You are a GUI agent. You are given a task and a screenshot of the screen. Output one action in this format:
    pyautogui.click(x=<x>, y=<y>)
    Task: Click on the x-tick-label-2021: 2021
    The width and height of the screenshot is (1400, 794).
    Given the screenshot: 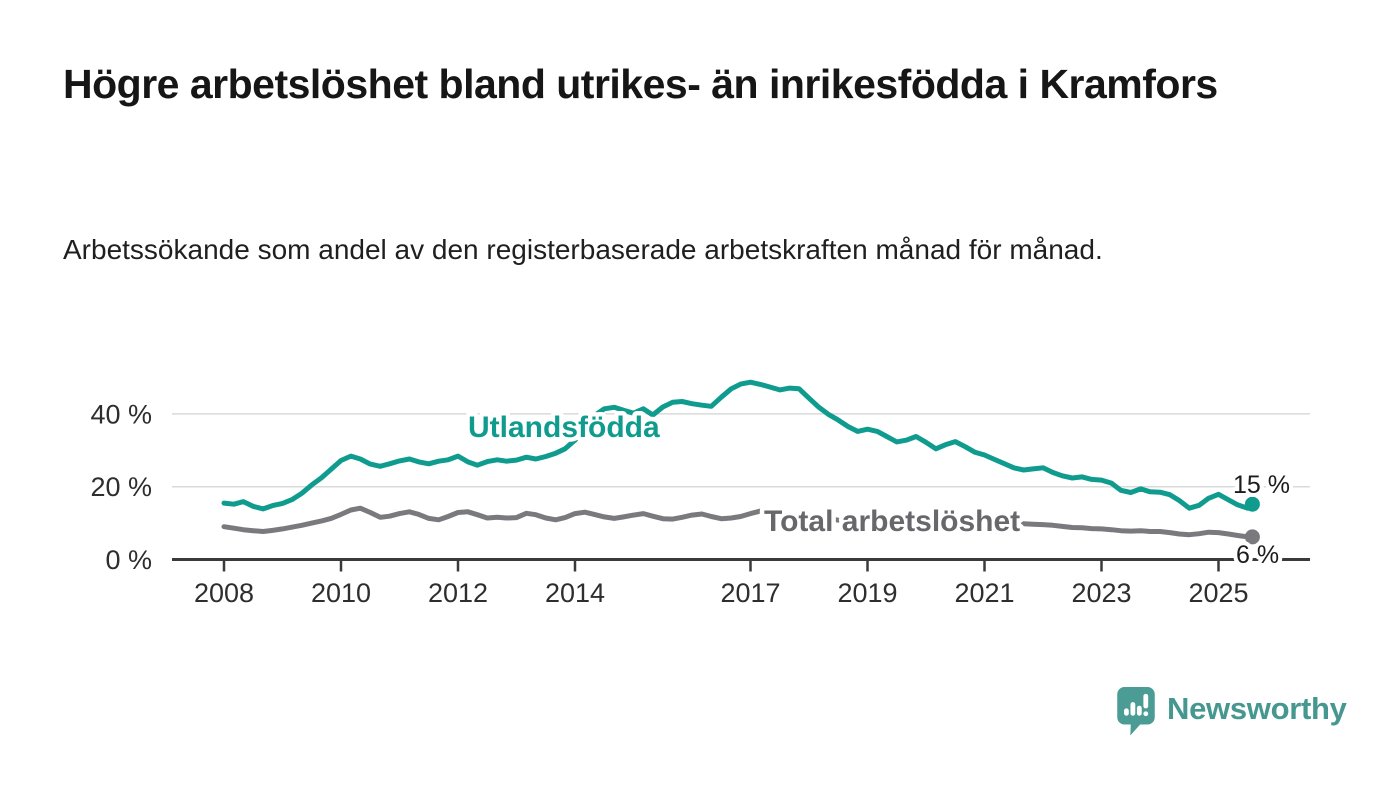 What is the action you would take?
    pyautogui.click(x=984, y=593)
    